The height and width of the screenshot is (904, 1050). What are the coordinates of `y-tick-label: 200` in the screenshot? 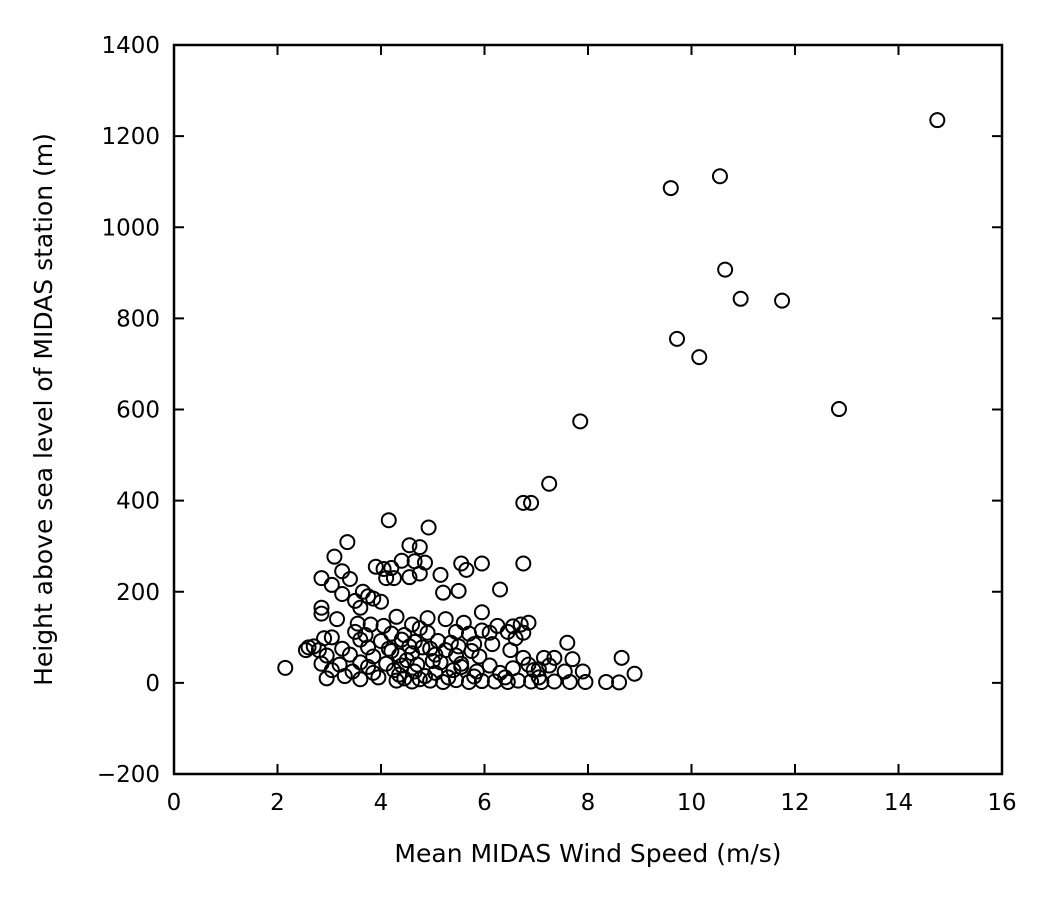 It's located at (138, 593).